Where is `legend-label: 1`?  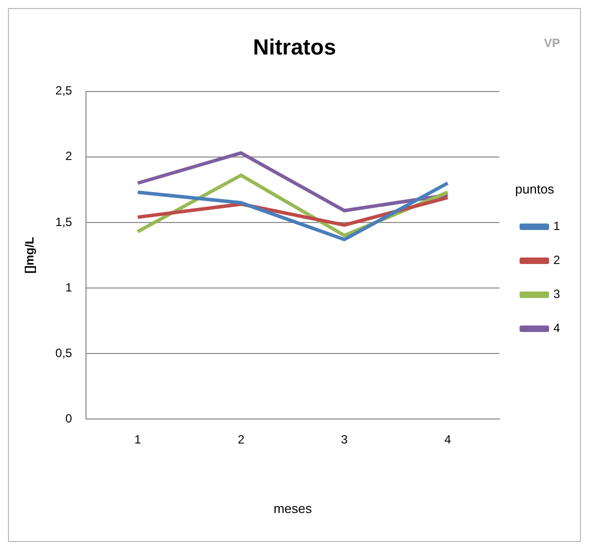 legend-label: 1 is located at coordinates (556, 226).